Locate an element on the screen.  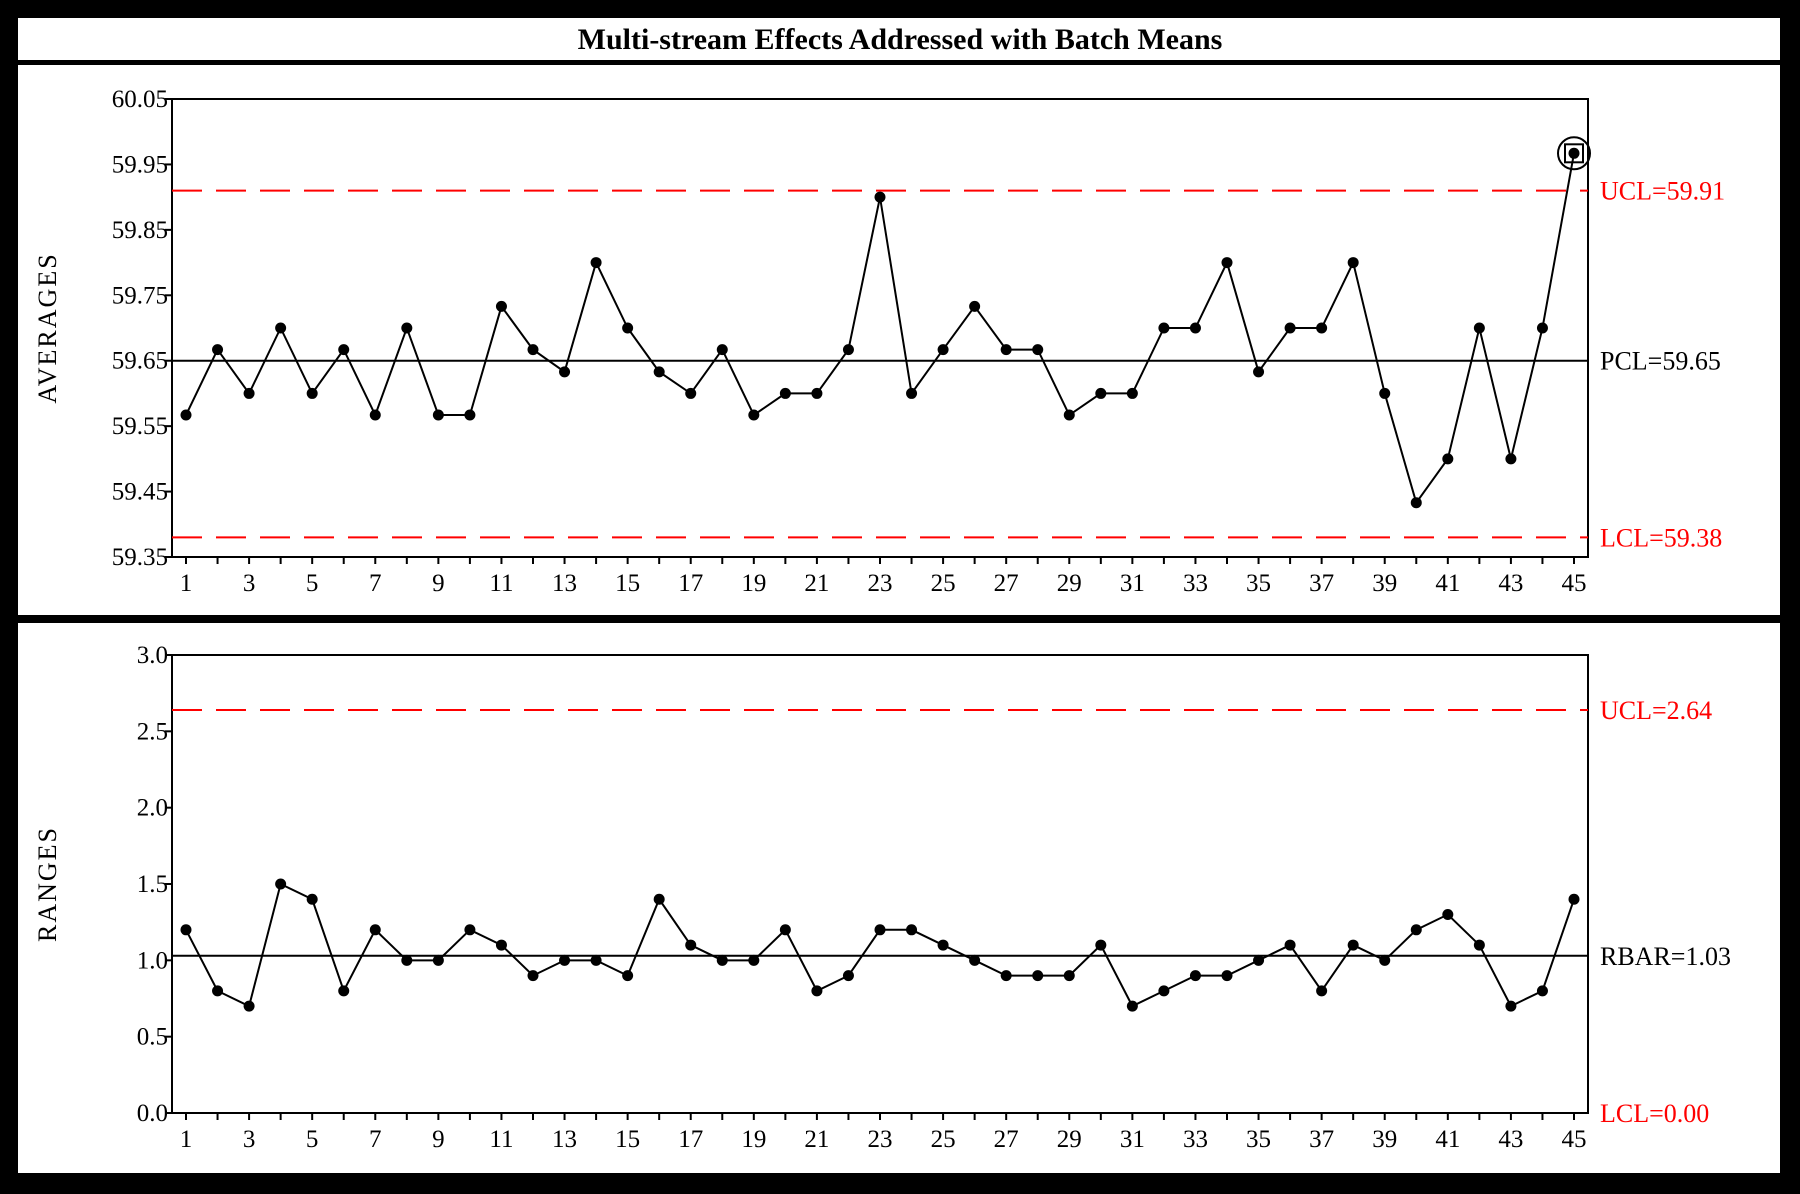
x-tick-label: 9 is located at coordinates (438, 583).